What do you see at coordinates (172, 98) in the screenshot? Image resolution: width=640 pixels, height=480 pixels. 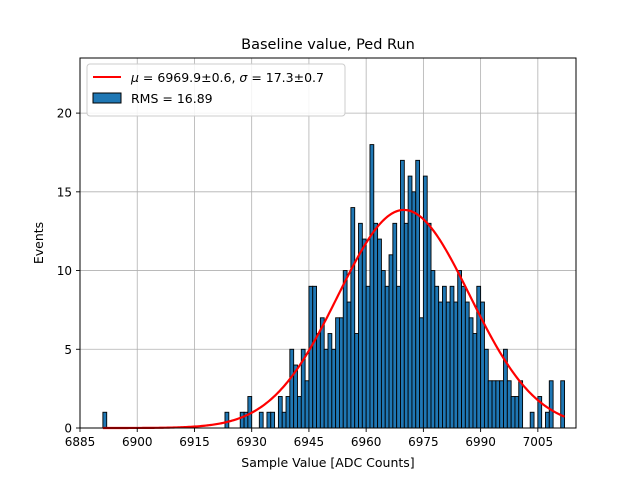 I see `legend-hist-label: RMS = 16.89` at bounding box center [172, 98].